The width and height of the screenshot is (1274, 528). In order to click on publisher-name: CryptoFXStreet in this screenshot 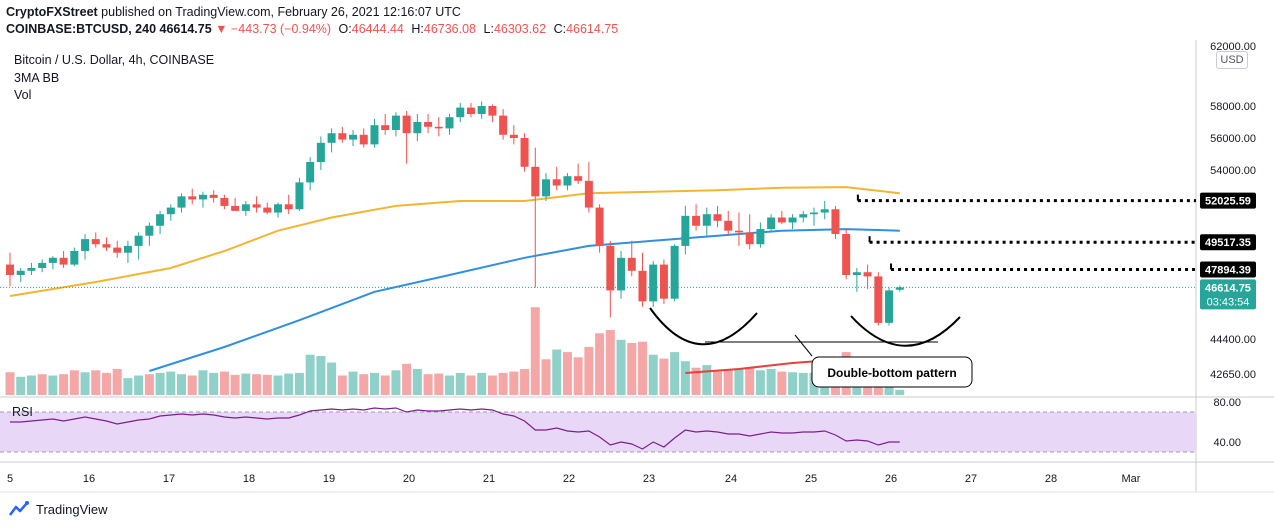, I will do `click(52, 12)`.